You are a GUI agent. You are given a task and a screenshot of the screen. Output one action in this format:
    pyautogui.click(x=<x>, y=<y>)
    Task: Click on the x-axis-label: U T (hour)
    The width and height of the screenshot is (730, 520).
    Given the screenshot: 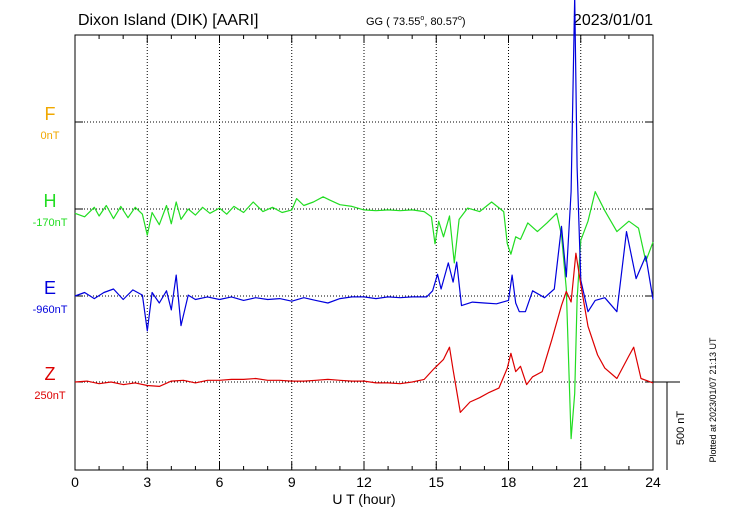 What is the action you would take?
    pyautogui.click(x=363, y=499)
    